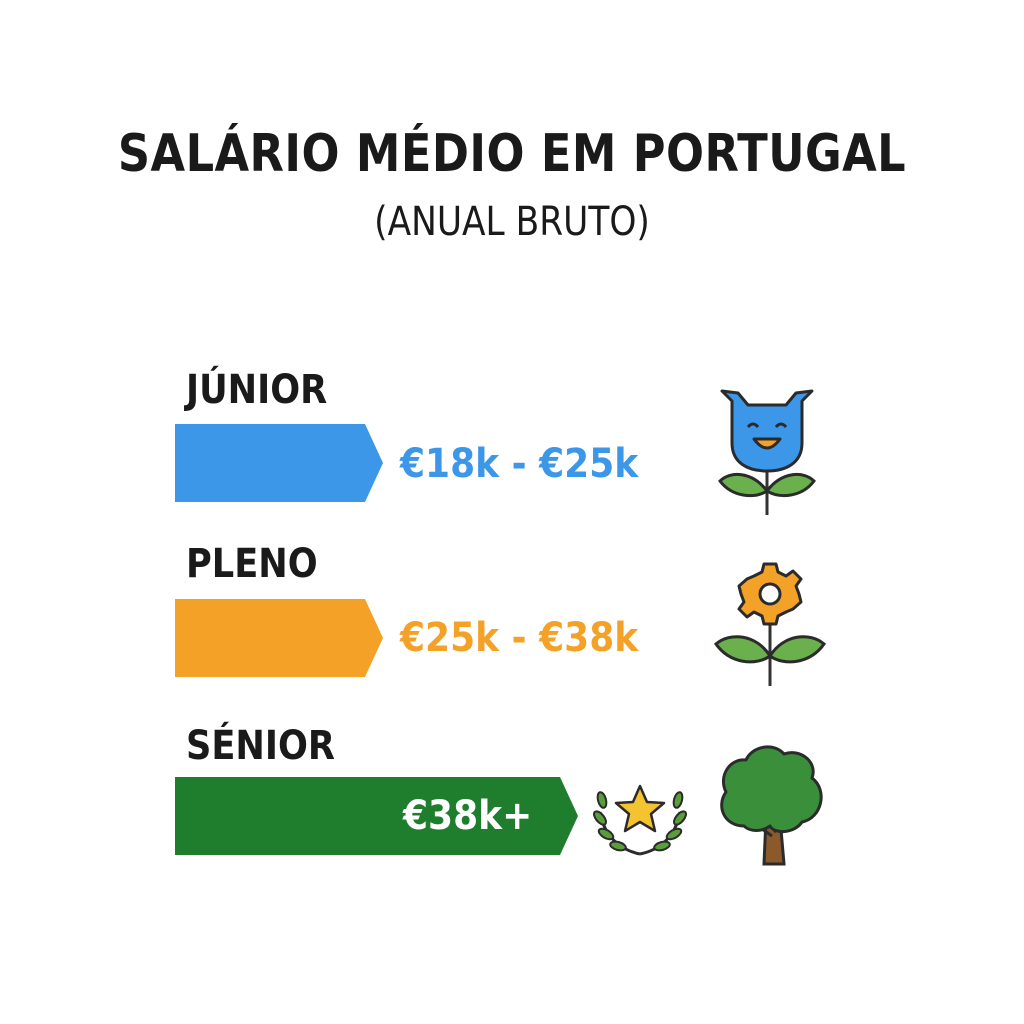  I want to click on bar-pleno, so click(280, 638).